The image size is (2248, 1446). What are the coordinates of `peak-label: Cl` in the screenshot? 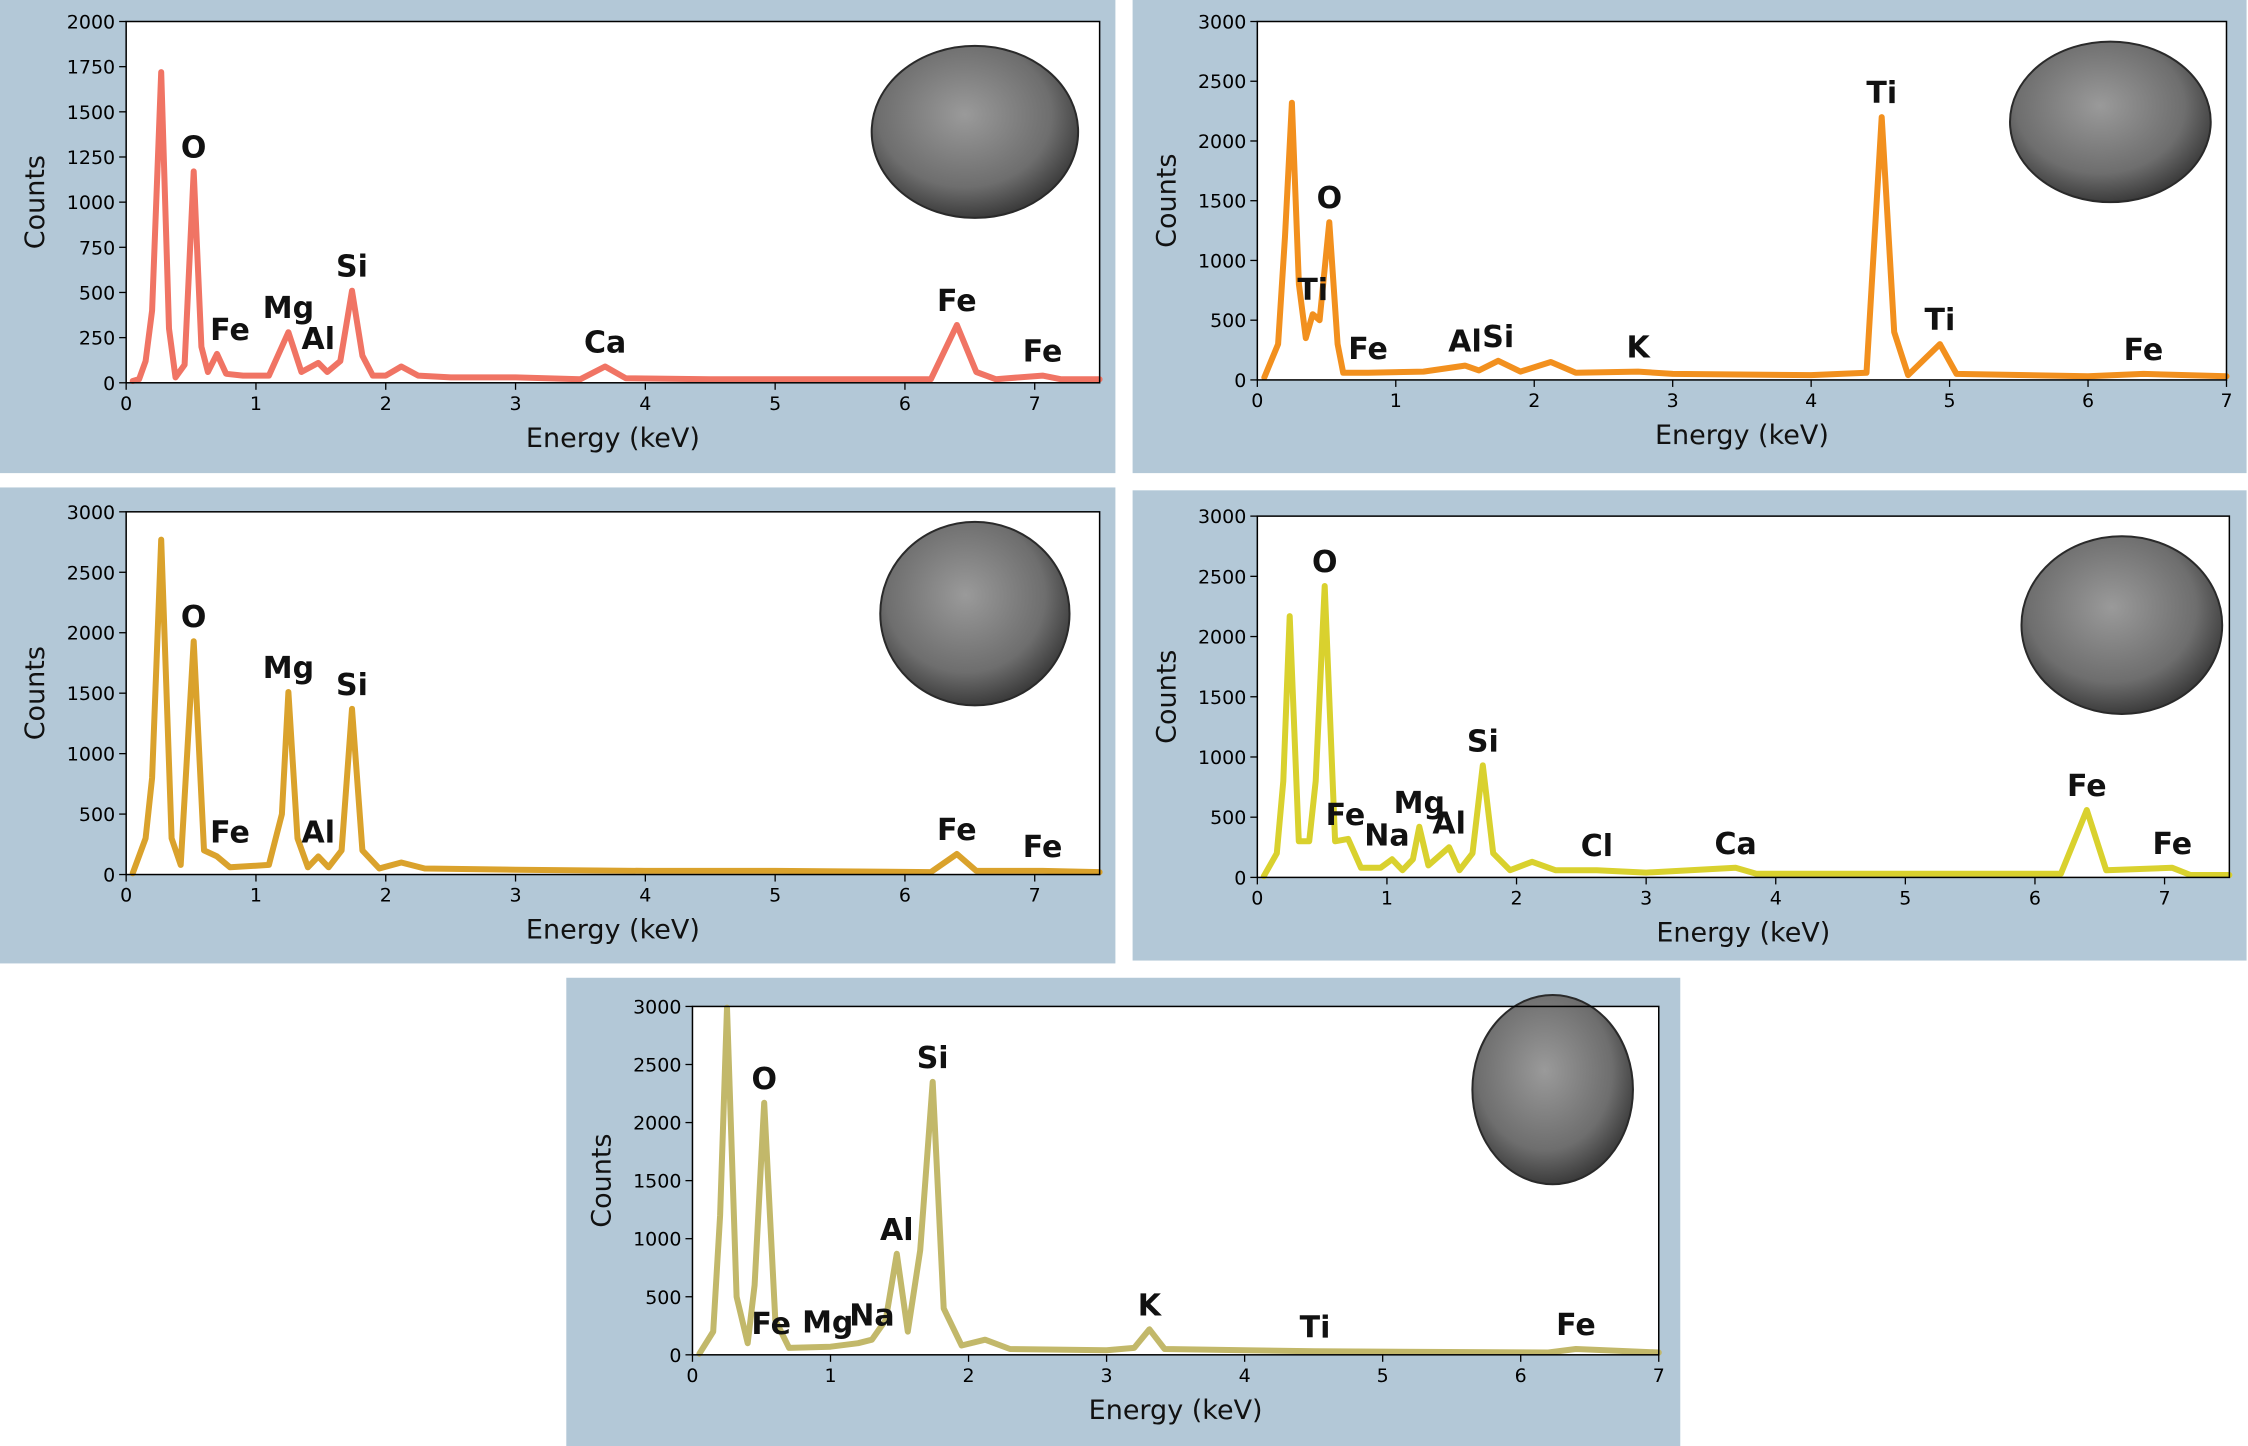 It's located at (1597, 846).